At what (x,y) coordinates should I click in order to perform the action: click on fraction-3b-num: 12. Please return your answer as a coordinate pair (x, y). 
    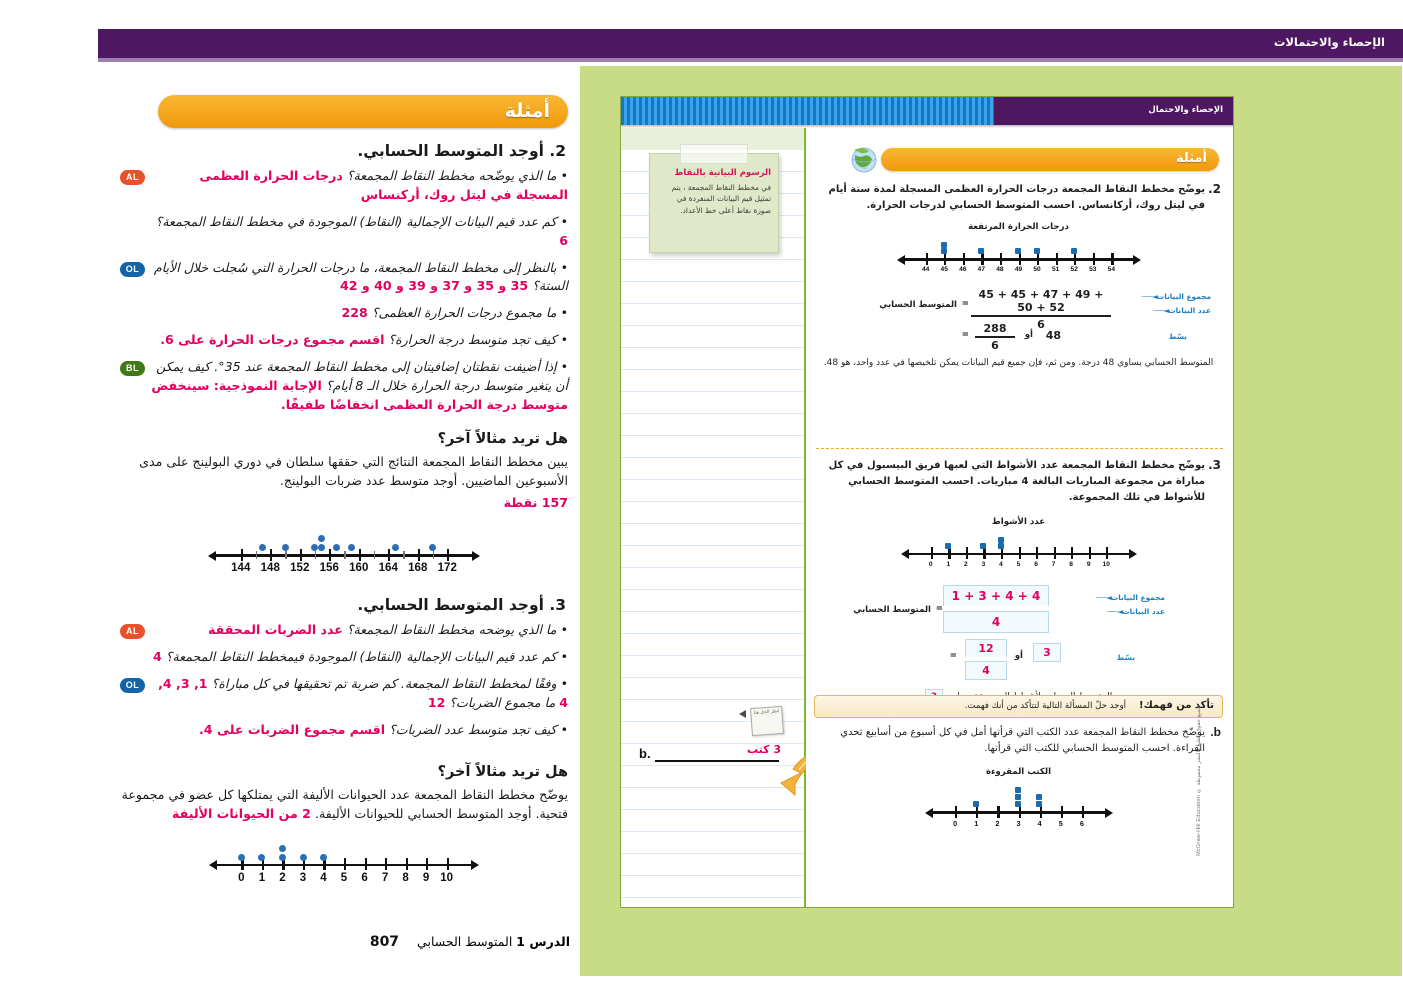
    Looking at the image, I should click on (986, 647).